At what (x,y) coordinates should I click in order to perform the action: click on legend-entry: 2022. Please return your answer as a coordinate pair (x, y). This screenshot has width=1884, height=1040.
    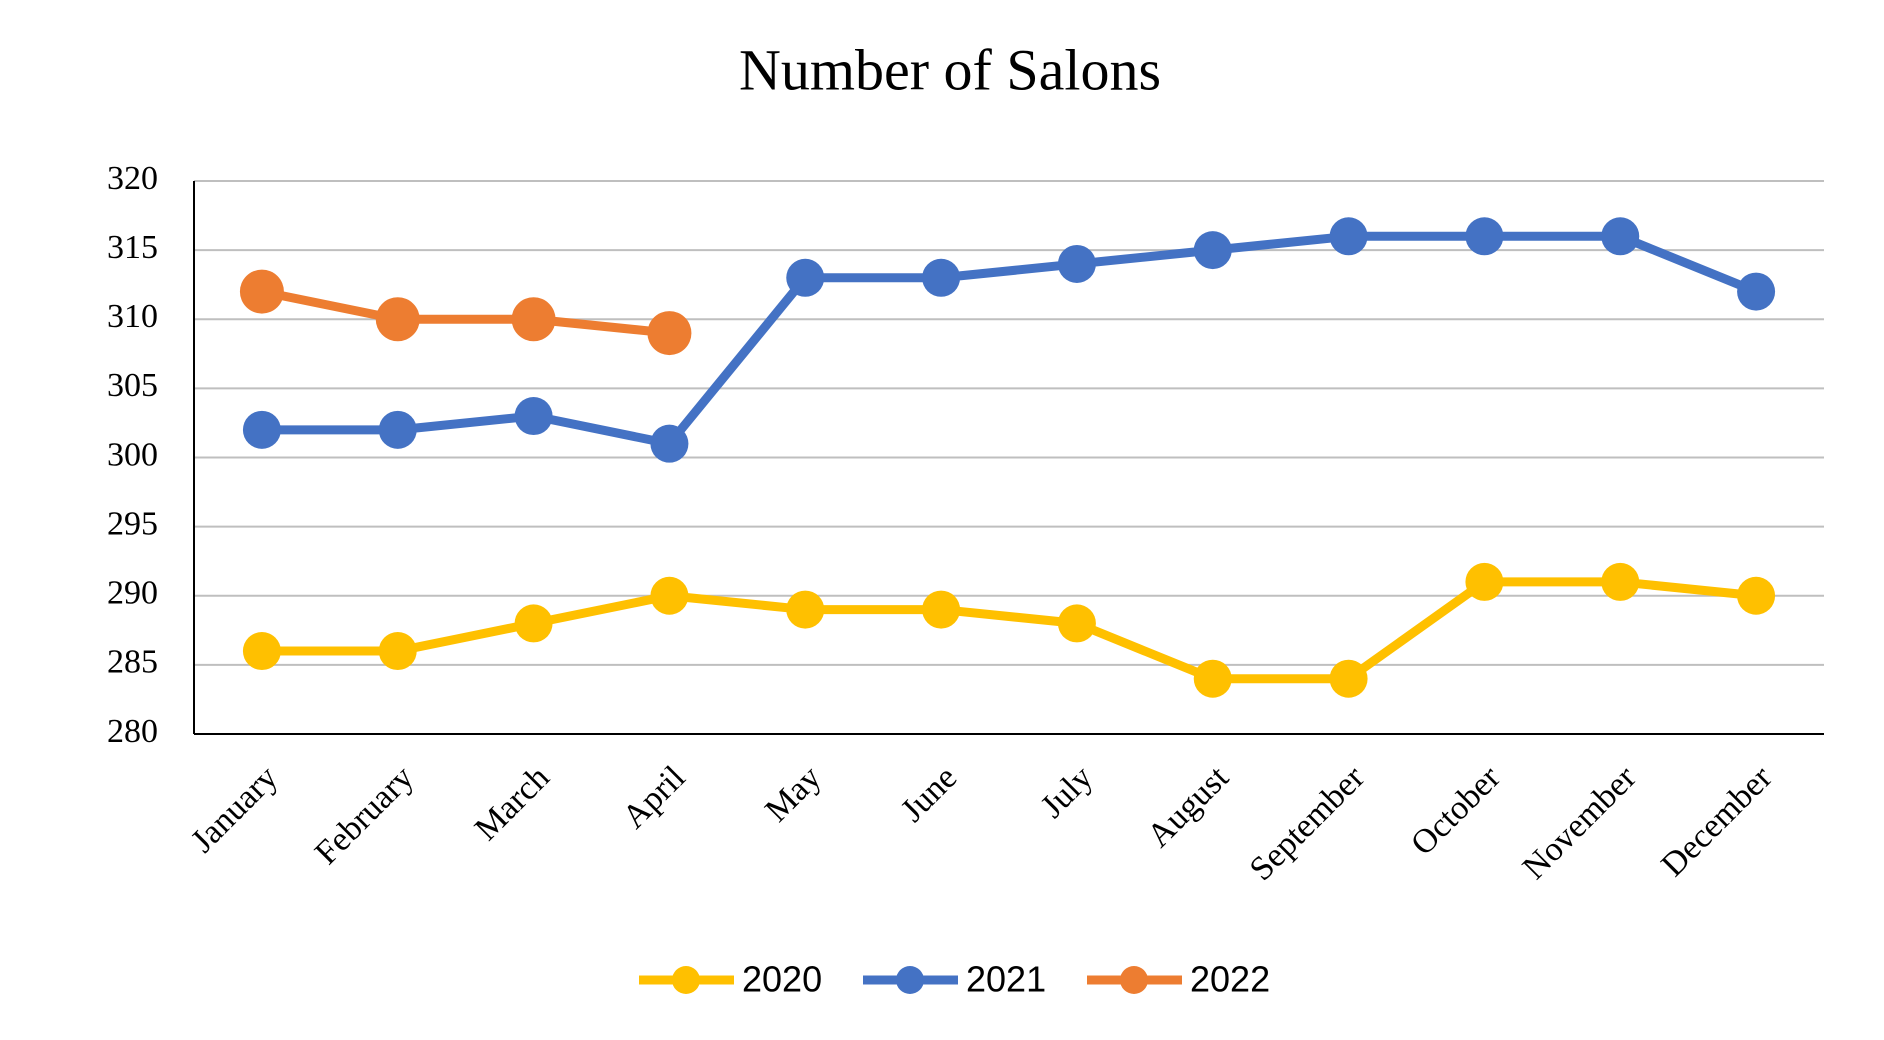
    Looking at the image, I should click on (1178, 979).